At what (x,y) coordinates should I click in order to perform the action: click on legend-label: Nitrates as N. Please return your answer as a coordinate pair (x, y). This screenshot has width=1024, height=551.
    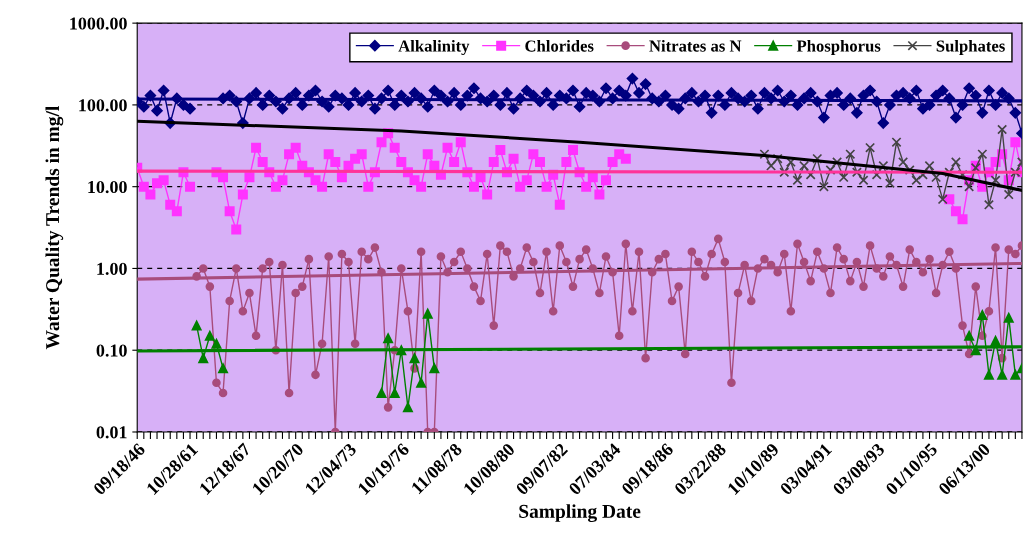
    Looking at the image, I should click on (695, 45).